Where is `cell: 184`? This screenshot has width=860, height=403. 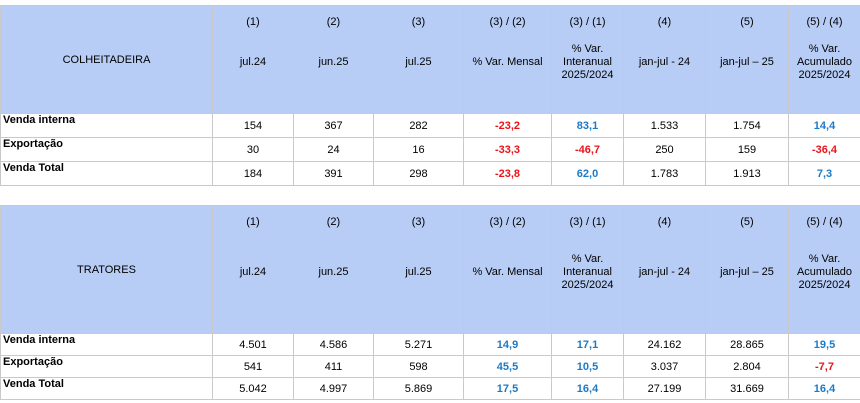
cell: 184 is located at coordinates (253, 173).